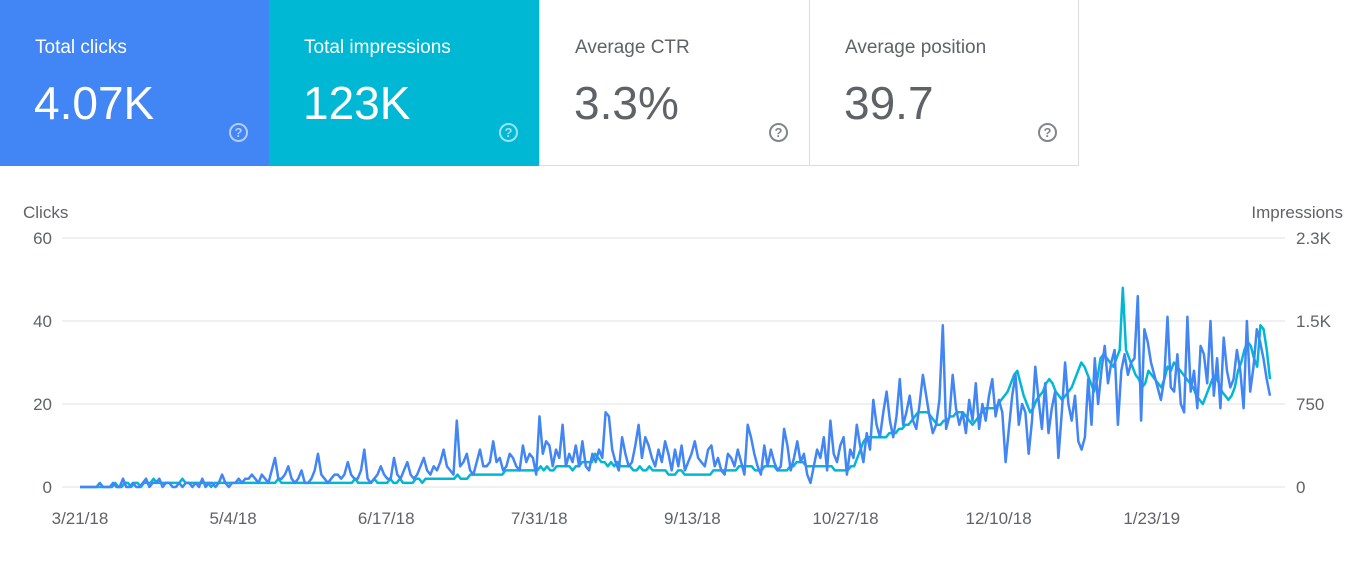 The image size is (1366, 568). I want to click on left-tick-label: 40, so click(42, 321).